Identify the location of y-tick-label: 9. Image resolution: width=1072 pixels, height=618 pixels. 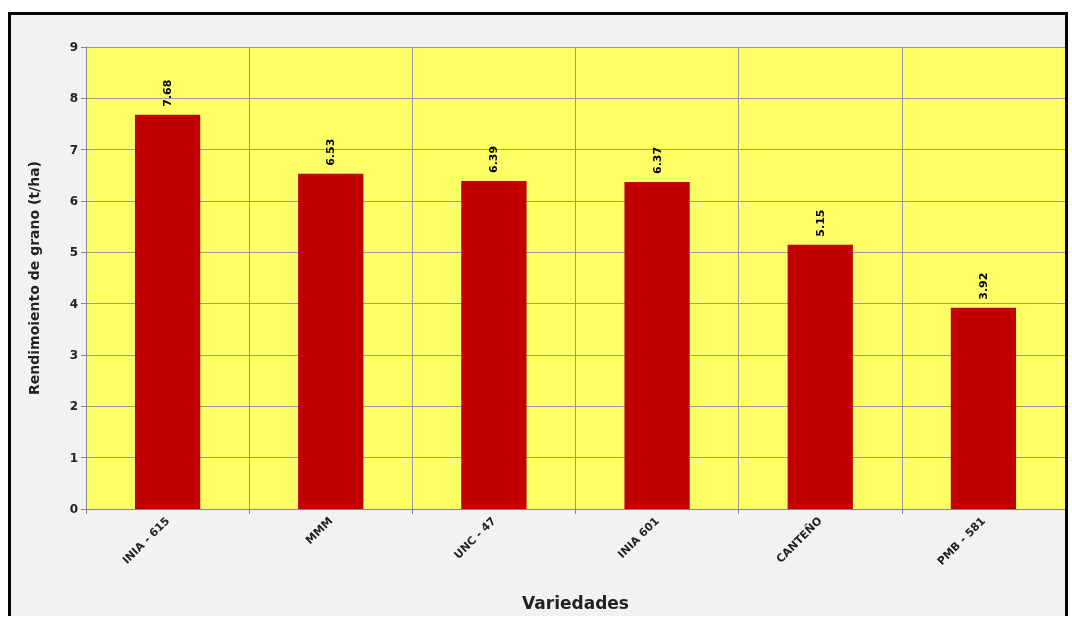
(73, 47).